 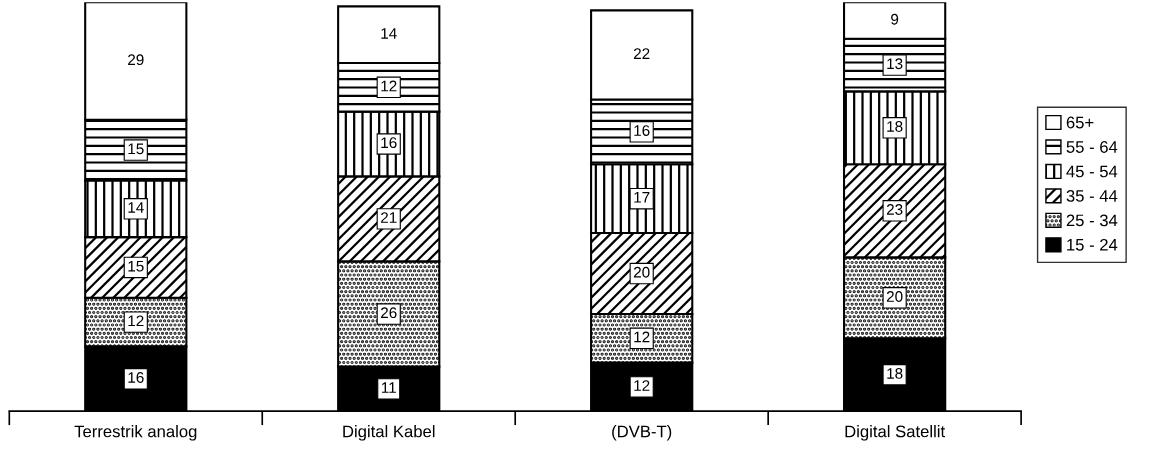 What do you see at coordinates (1092, 244) in the screenshot?
I see `legend-label: 15 - 24` at bounding box center [1092, 244].